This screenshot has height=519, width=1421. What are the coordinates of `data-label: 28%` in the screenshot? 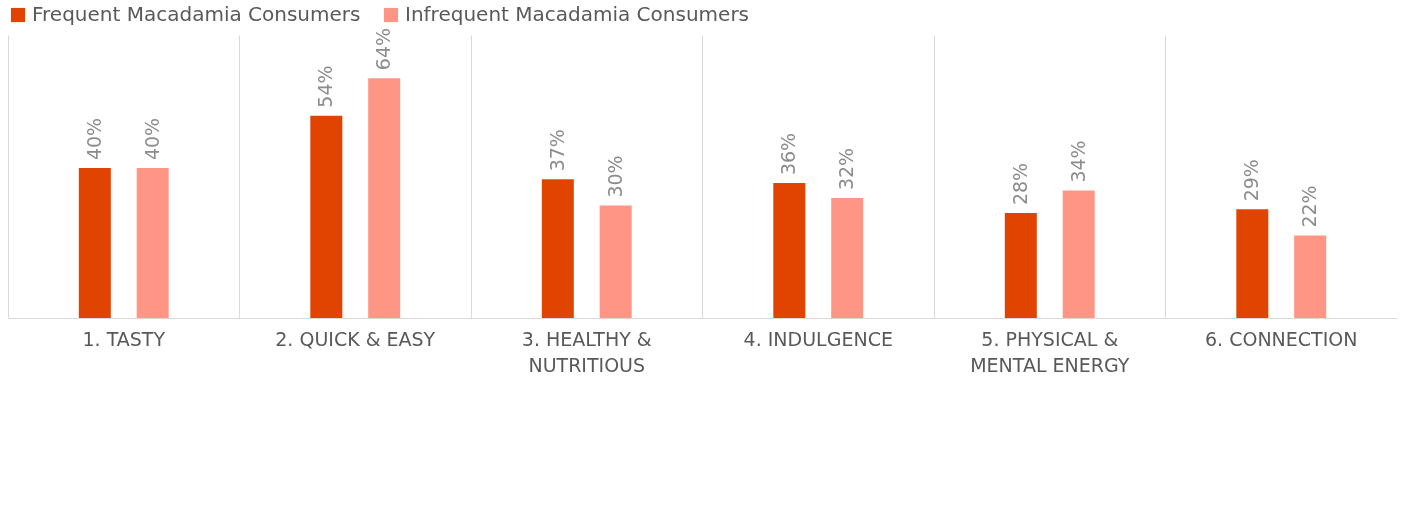 It's located at (1019, 184).